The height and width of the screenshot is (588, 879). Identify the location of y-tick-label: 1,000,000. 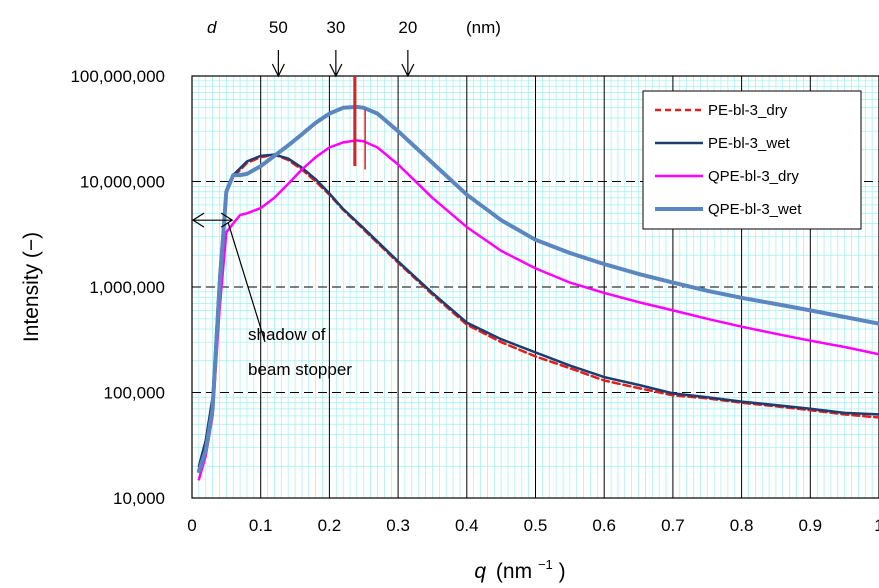
(127, 287).